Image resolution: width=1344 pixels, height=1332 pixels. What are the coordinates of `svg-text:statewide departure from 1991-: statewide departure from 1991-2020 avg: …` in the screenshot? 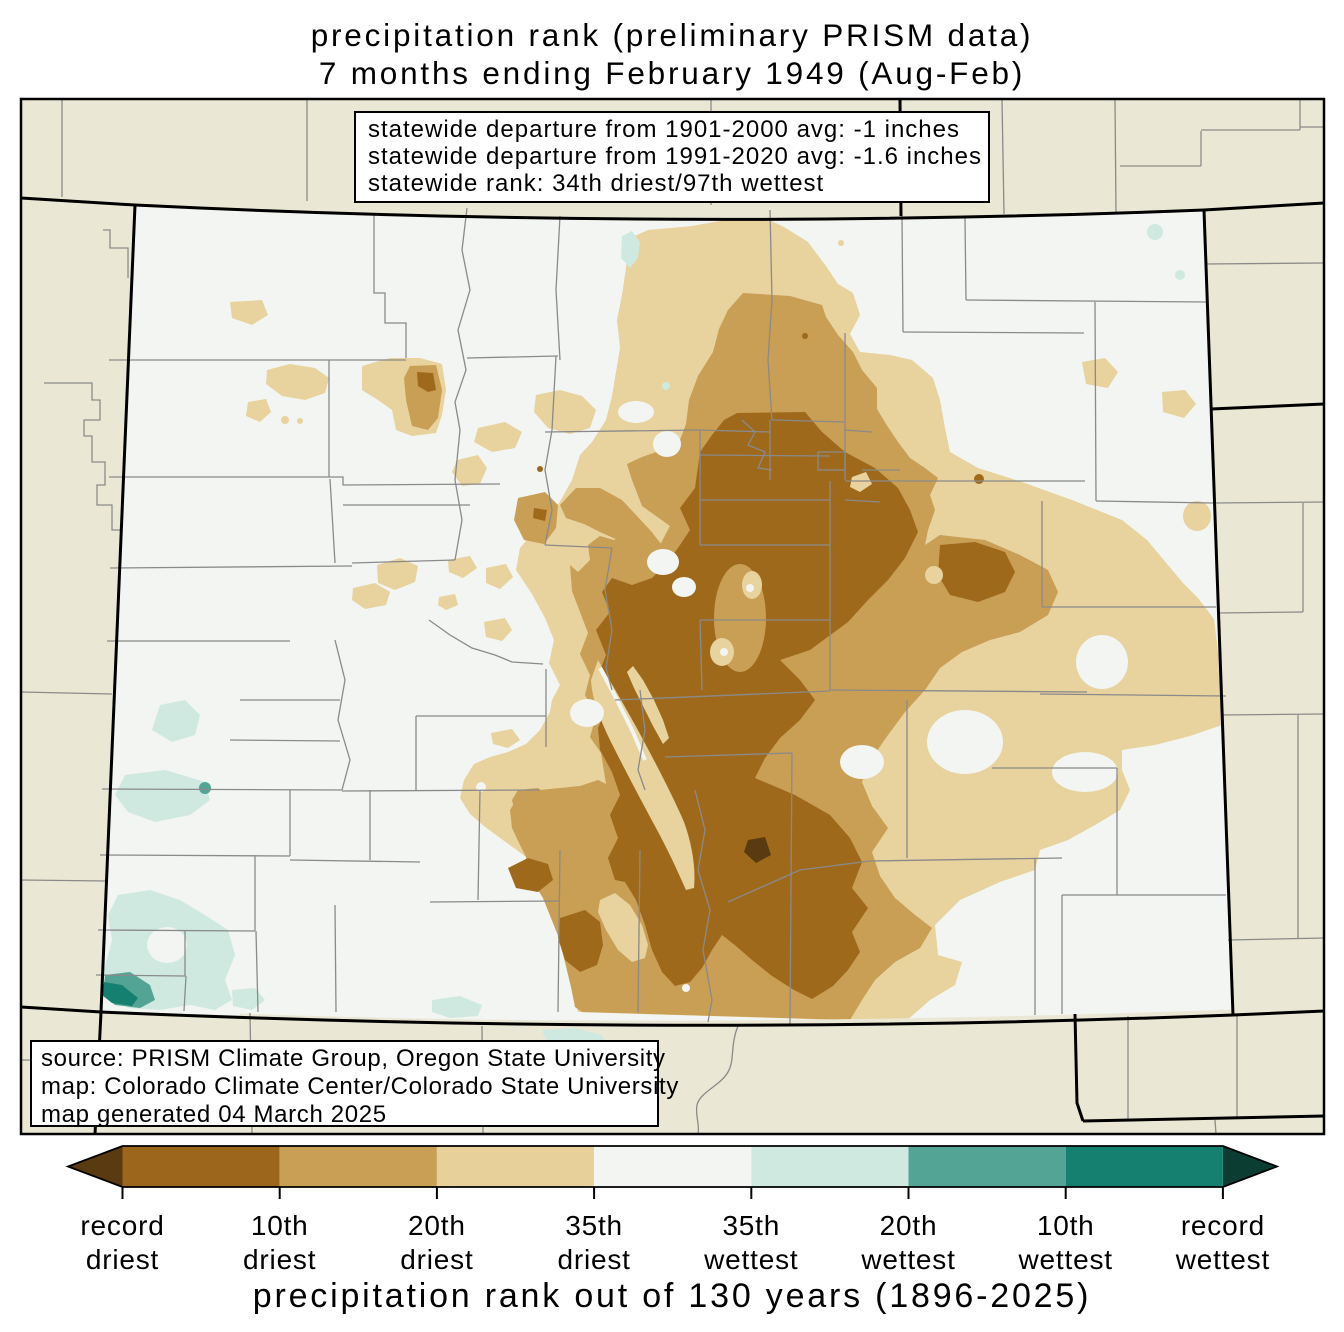 It's located at (675, 156).